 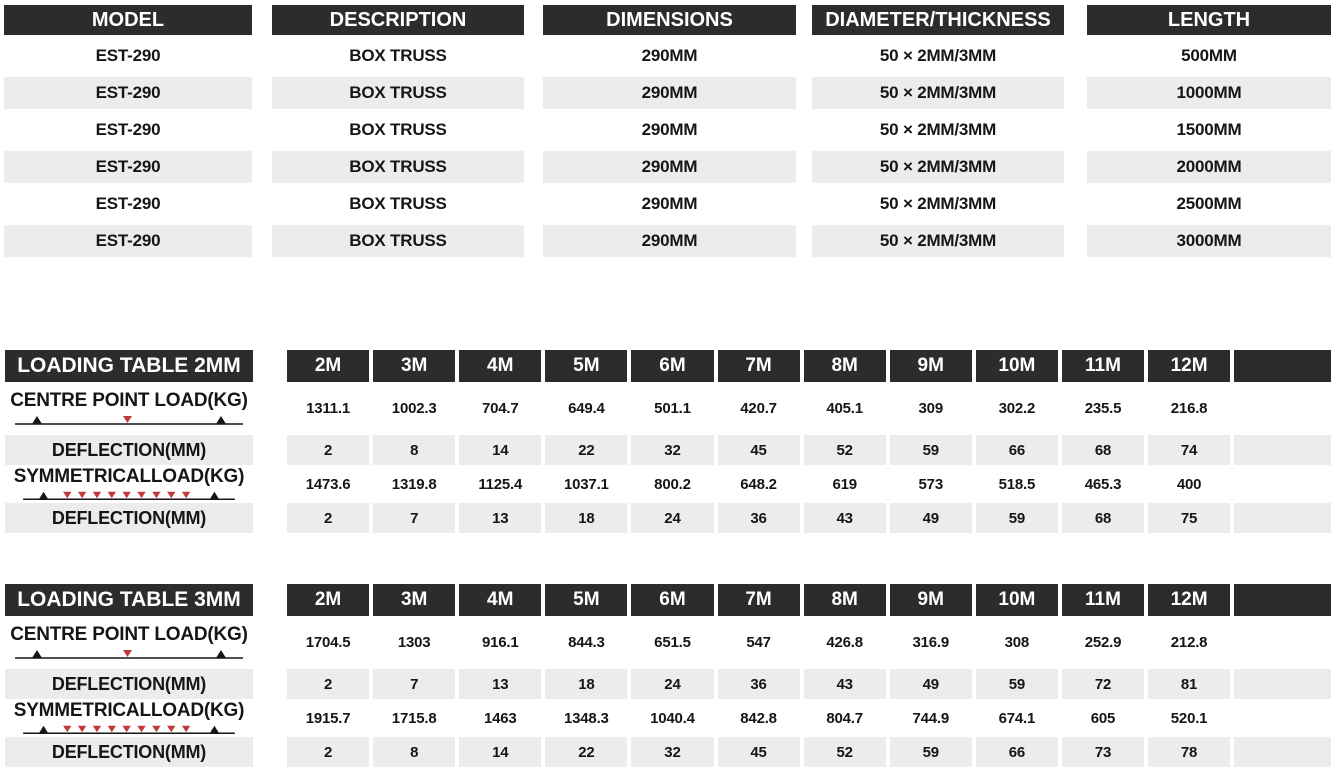 I want to click on load-value-cell: 212.8, so click(x=1189, y=642).